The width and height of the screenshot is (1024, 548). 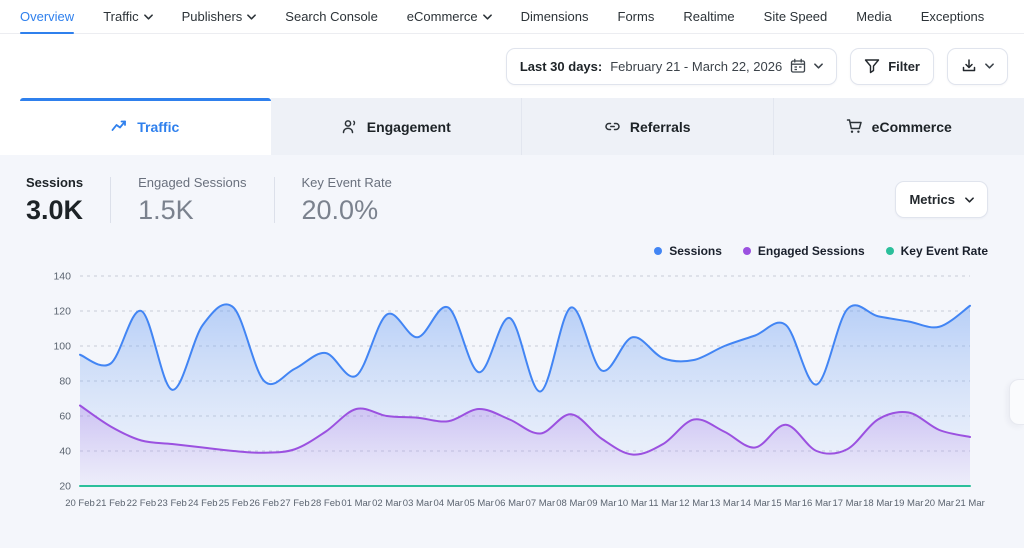 I want to click on tab-engagement: Engagement, so click(x=395, y=126).